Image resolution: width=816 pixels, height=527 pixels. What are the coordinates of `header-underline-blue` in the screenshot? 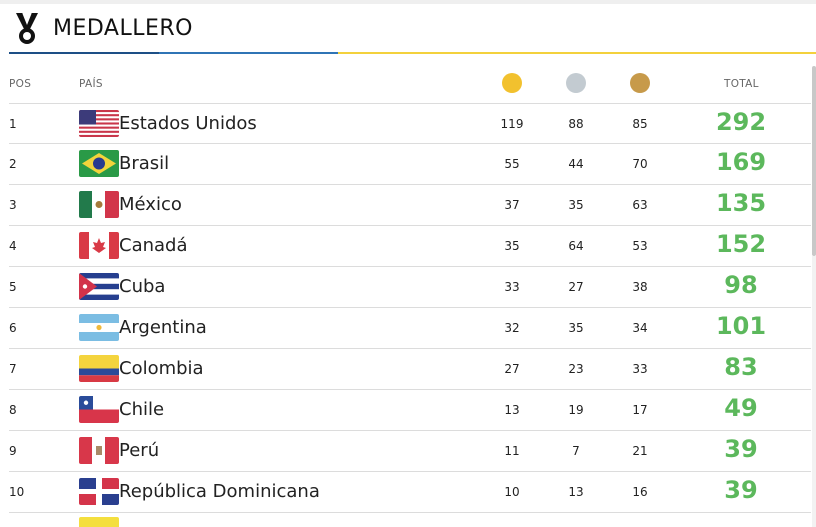 It's located at (173, 53).